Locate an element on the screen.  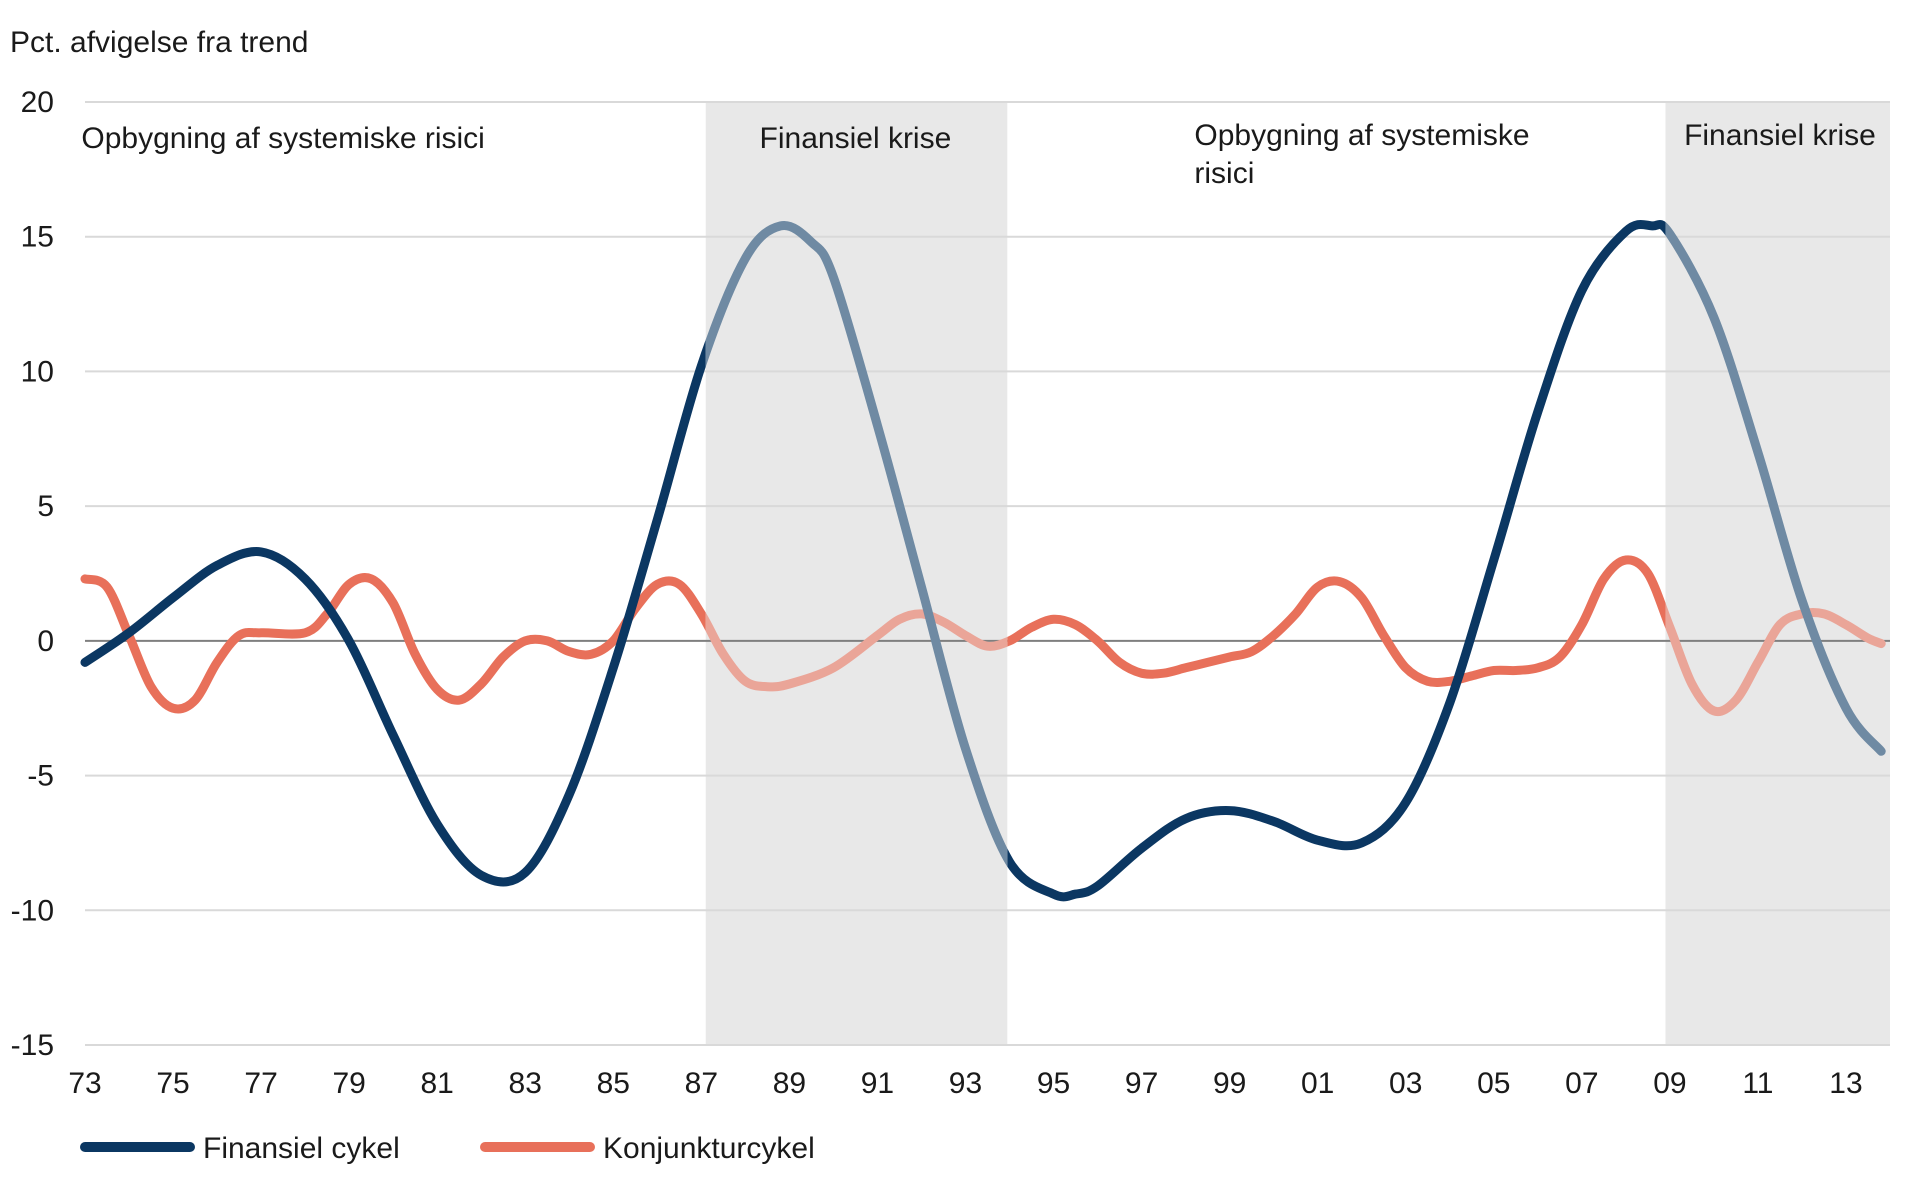
x-tick-label: 83 is located at coordinates (525, 1083).